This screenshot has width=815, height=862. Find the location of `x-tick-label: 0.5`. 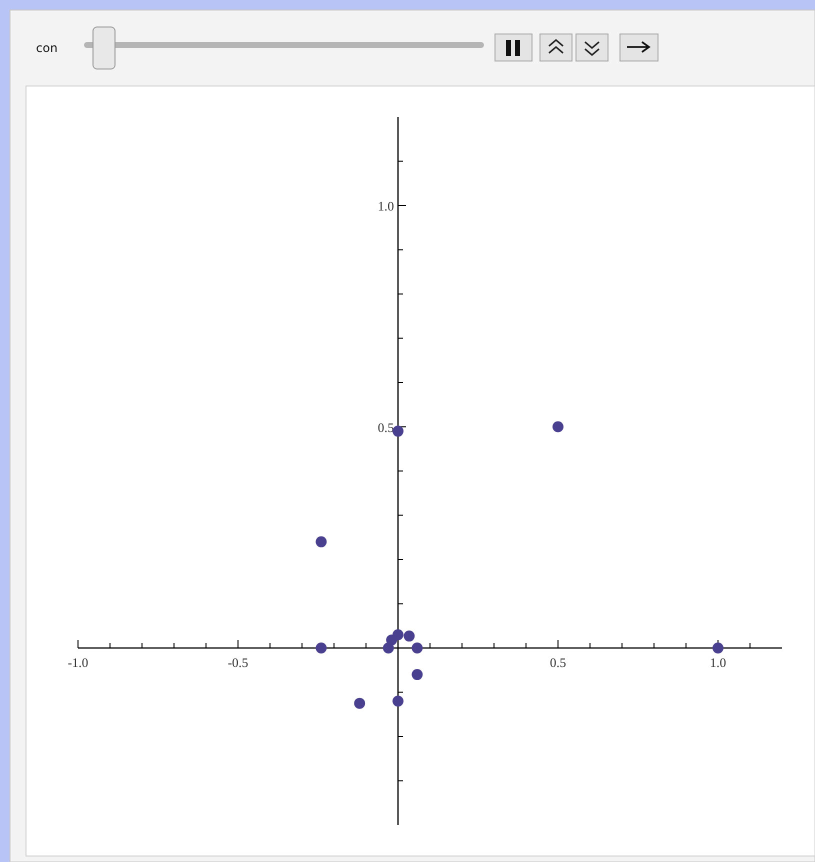

x-tick-label: 0.5 is located at coordinates (558, 662).